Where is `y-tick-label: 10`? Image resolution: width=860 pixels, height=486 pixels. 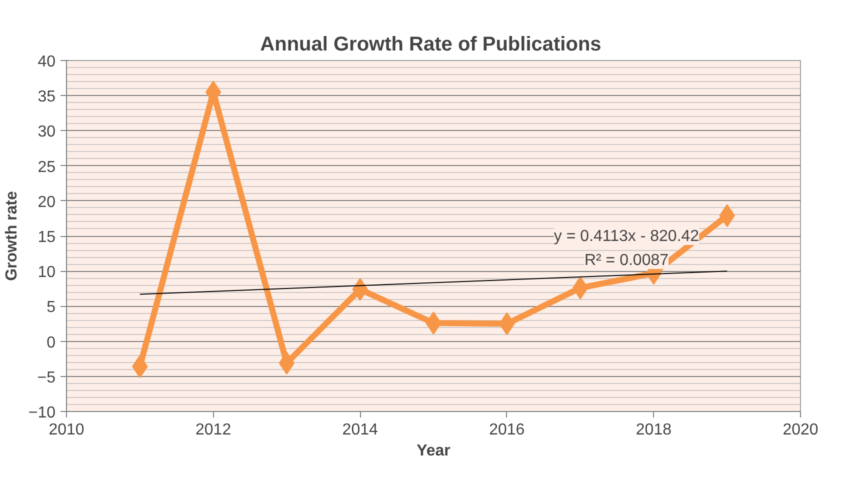 y-tick-label: 10 is located at coordinates (47, 273).